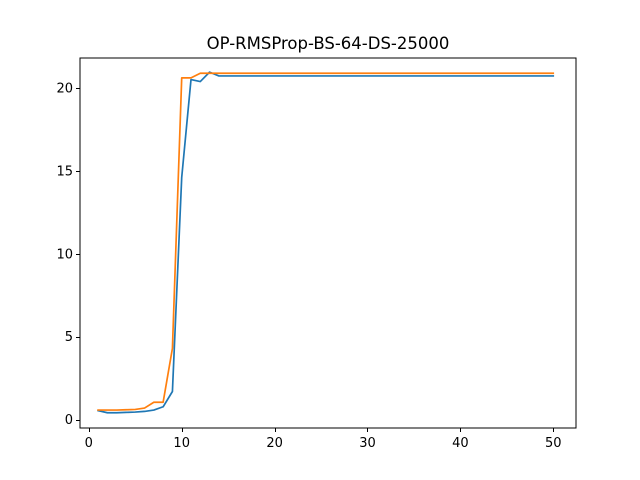  I want to click on x-tick-label: 40, so click(460, 443).